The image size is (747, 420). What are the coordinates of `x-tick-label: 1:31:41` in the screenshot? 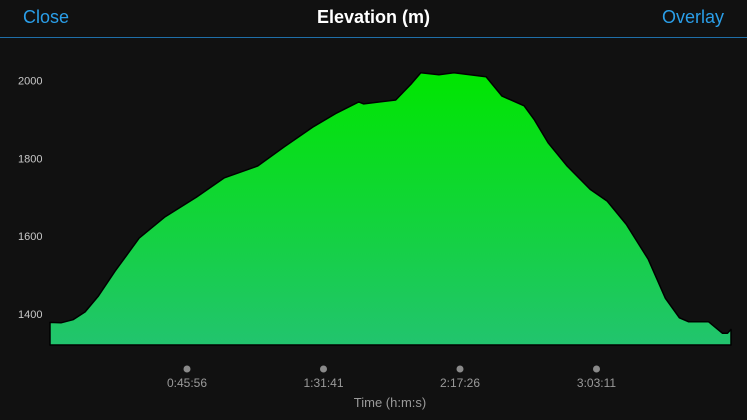 It's located at (323, 383).